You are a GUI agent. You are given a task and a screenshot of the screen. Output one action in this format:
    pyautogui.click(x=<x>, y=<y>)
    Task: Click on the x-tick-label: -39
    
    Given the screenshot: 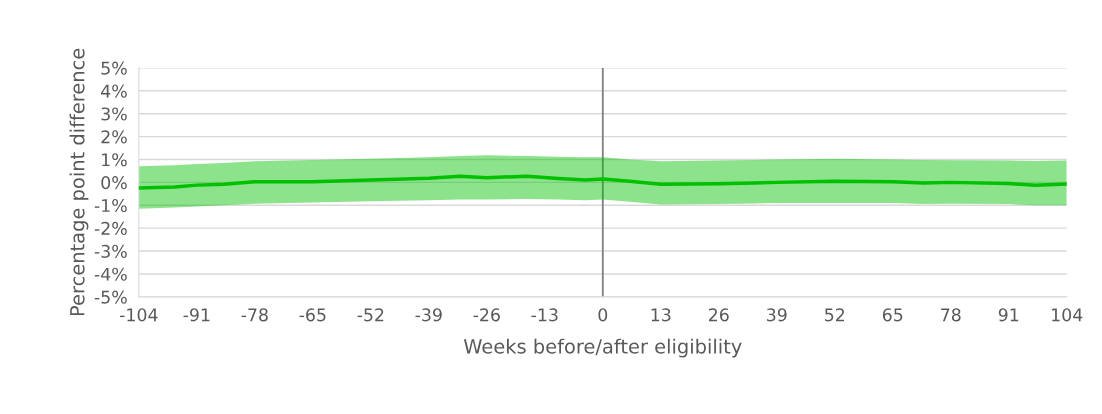 What is the action you would take?
    pyautogui.click(x=428, y=315)
    